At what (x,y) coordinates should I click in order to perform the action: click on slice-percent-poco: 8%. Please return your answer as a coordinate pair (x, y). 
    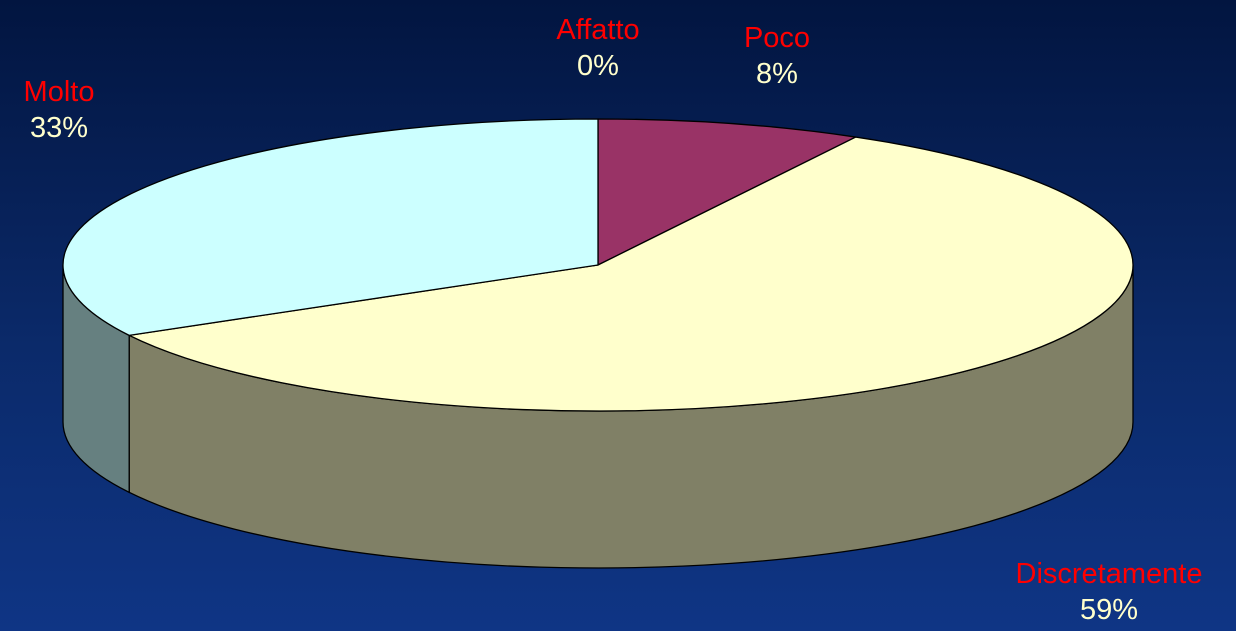
    Looking at the image, I should click on (777, 74).